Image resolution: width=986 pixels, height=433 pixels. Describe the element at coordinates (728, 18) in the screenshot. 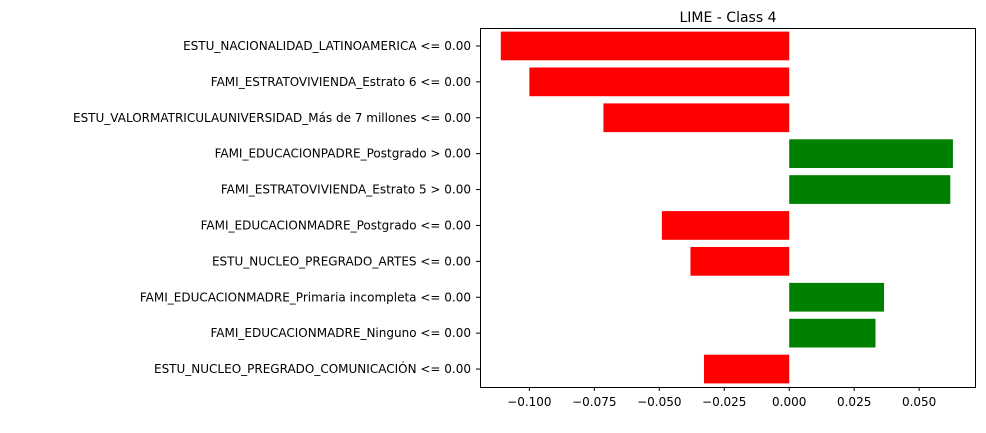

I see `chart-title: LIME - Class 4` at that location.